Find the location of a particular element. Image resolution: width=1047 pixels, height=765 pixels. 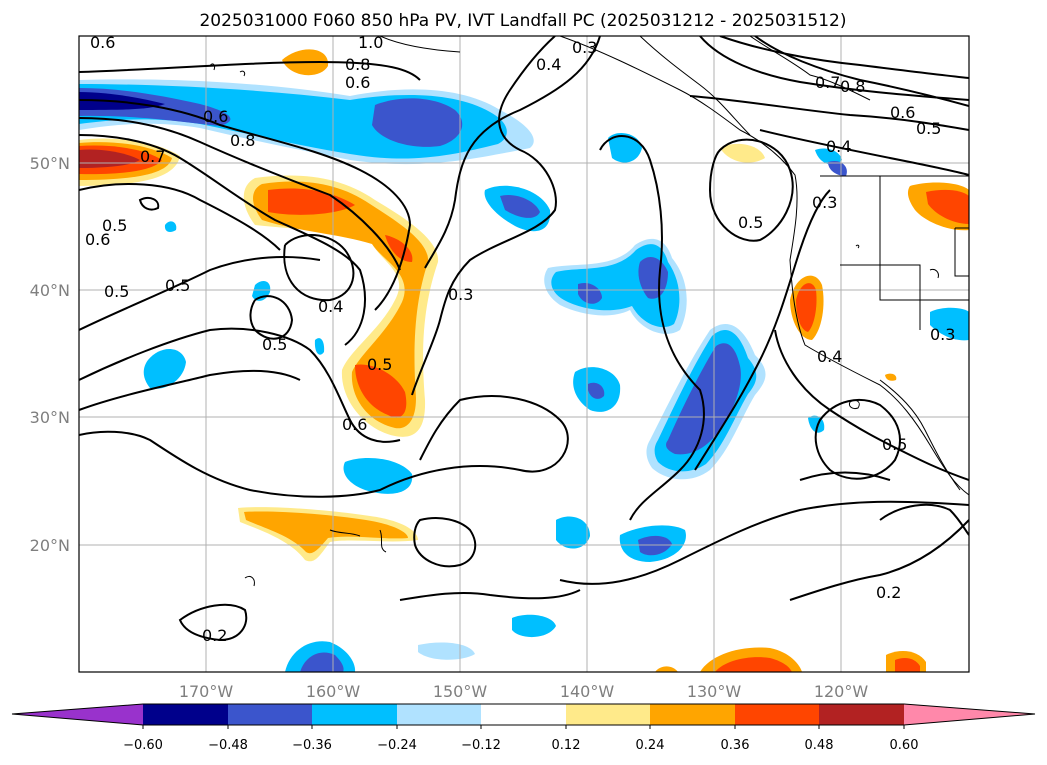

colorbar-tick-label: 0.12 is located at coordinates (566, 745).